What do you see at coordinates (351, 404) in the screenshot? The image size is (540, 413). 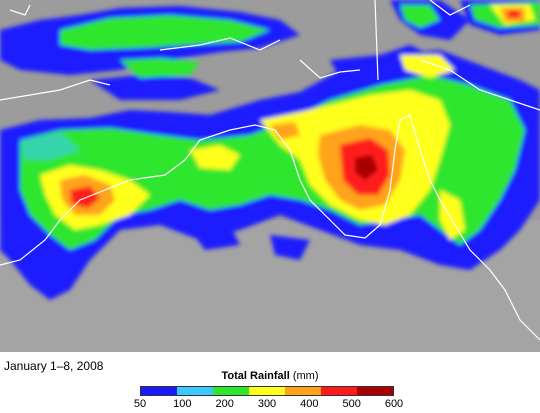 I see `legend-tick-label: 500` at bounding box center [351, 404].